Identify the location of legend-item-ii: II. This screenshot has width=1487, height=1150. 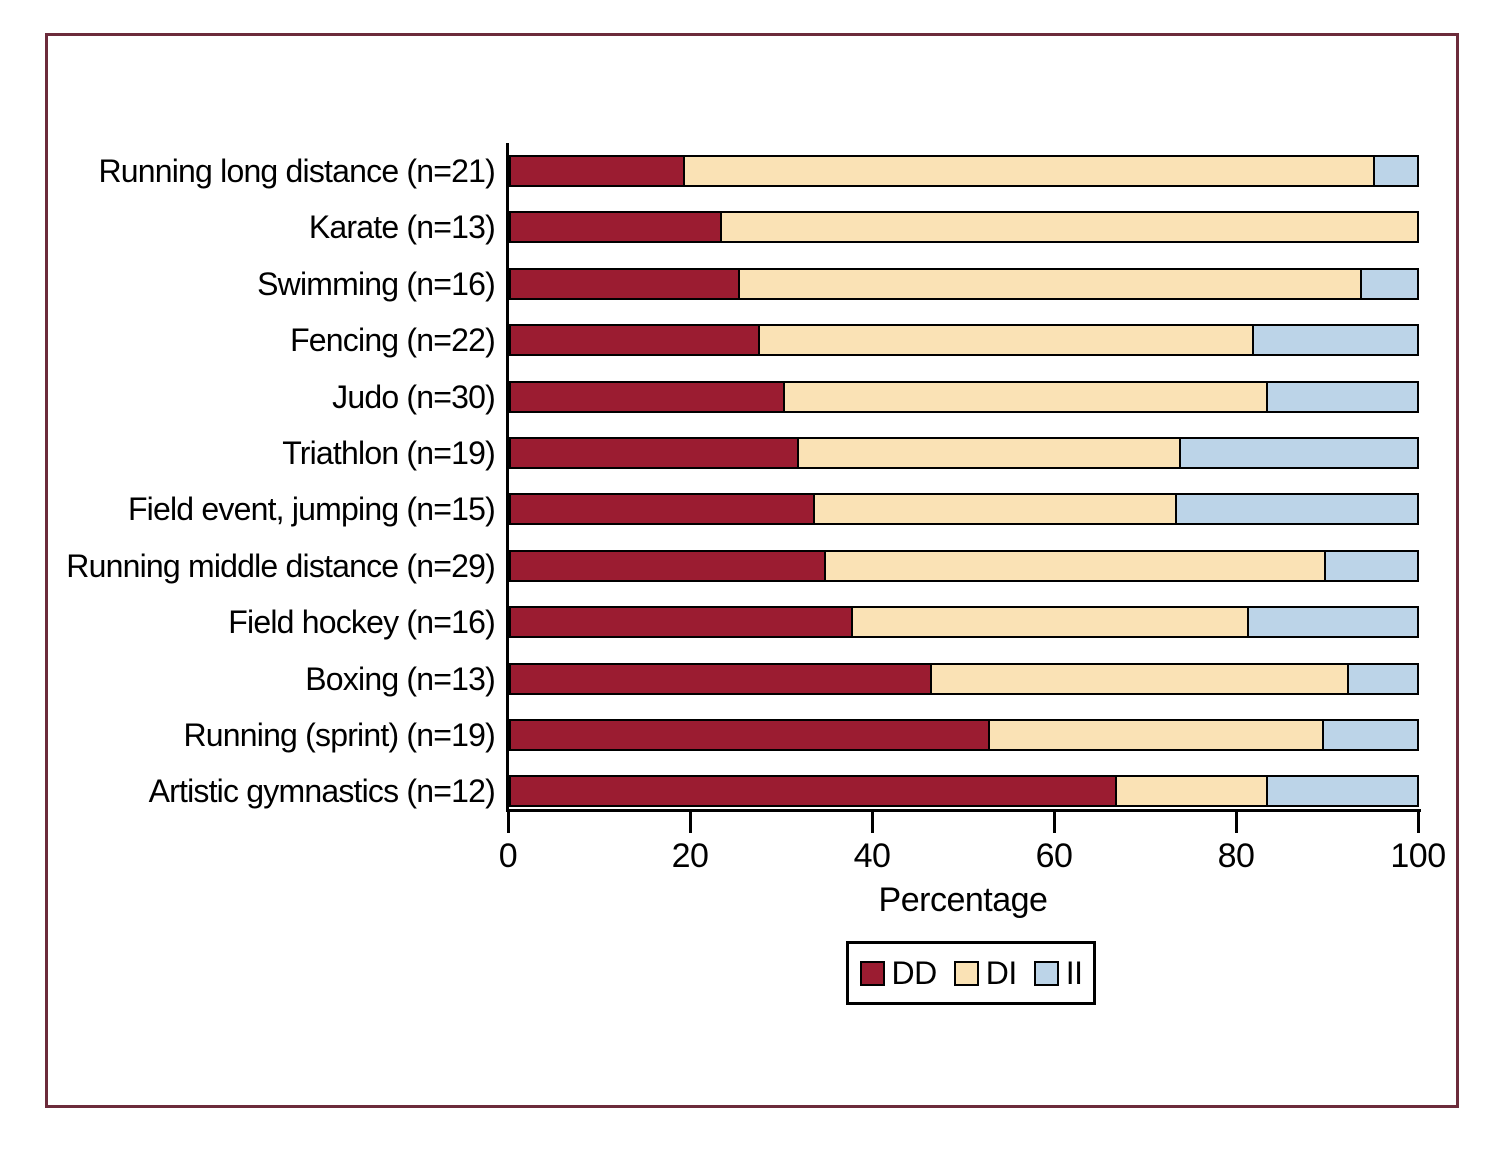
(1058, 973).